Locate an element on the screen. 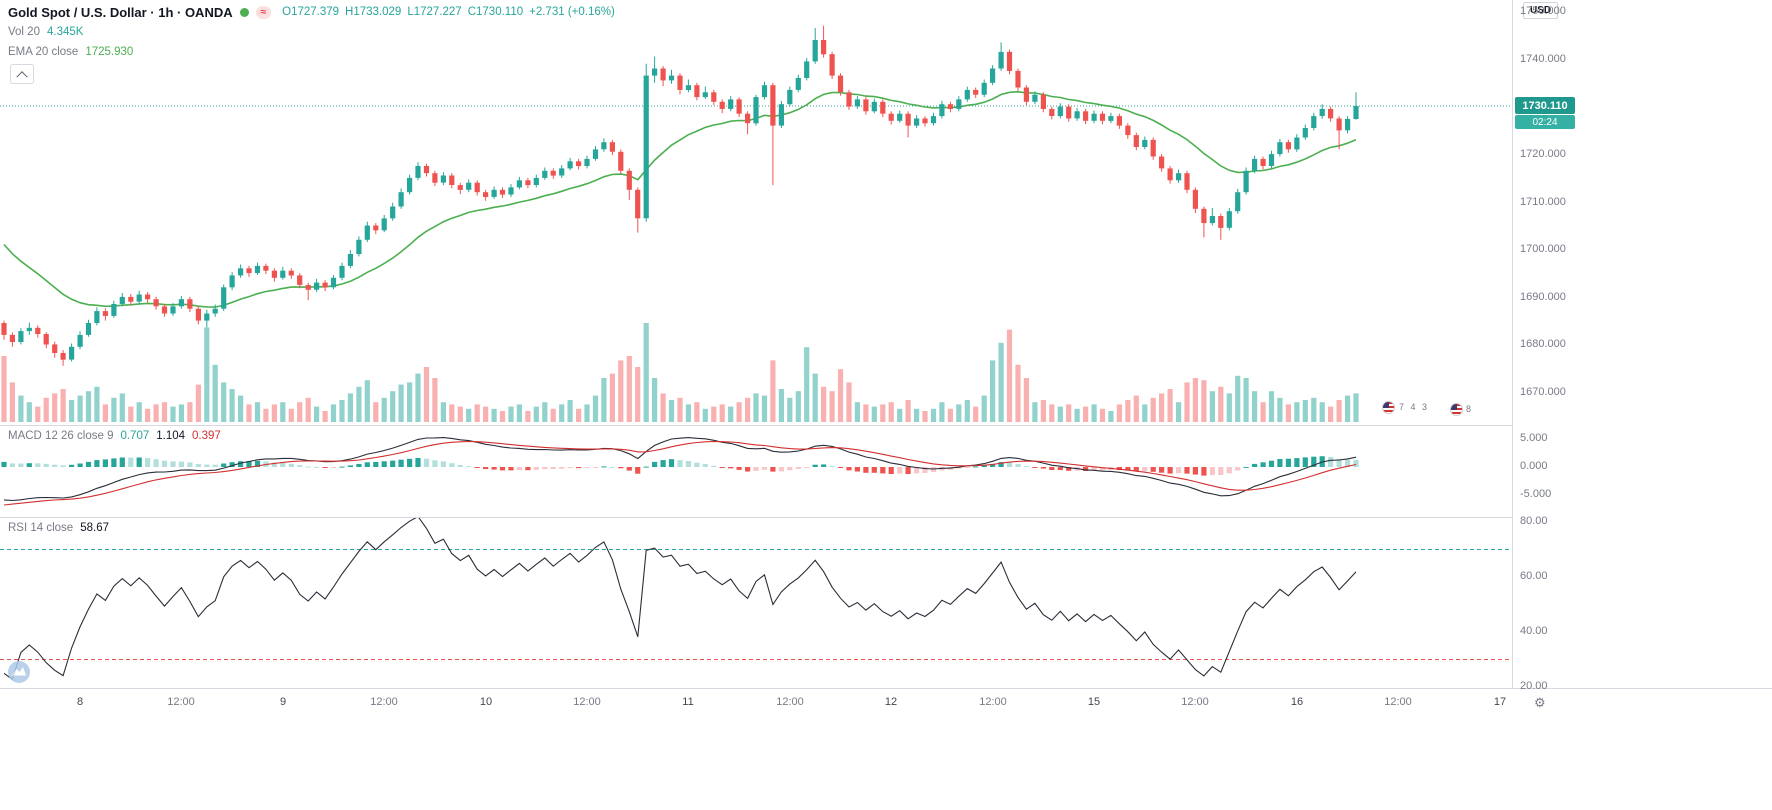 The image size is (1772, 810). macd-signal-line is located at coordinates (680, 473).